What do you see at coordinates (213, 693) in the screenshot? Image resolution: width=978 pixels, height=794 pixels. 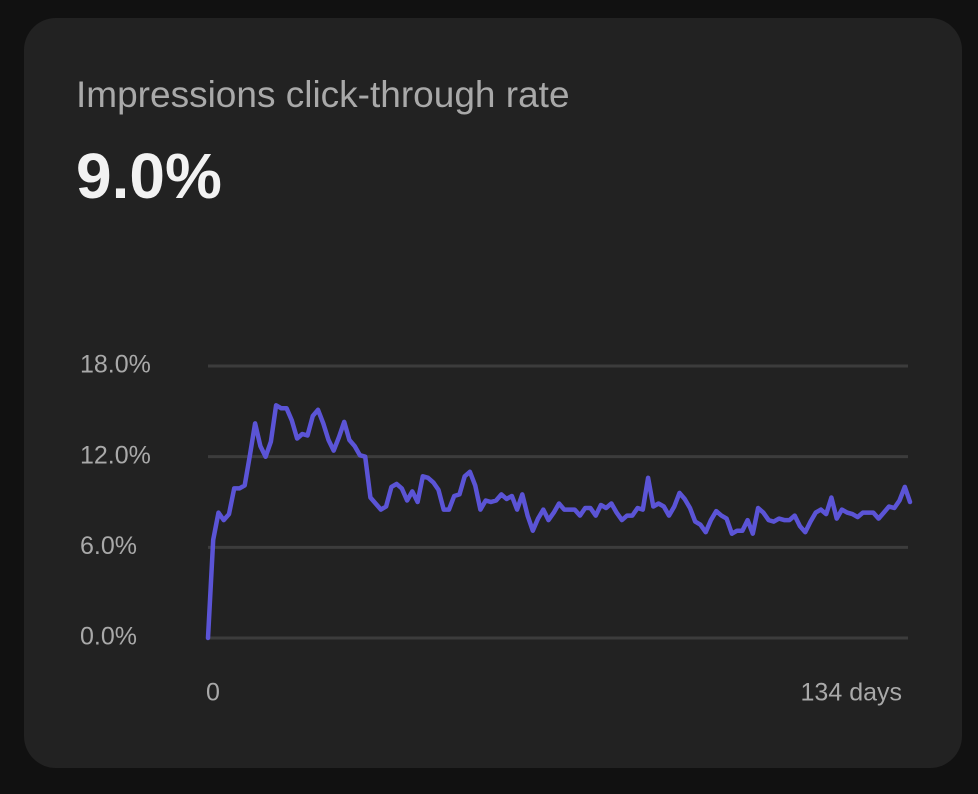 I see `x-tick-label: 0` at bounding box center [213, 693].